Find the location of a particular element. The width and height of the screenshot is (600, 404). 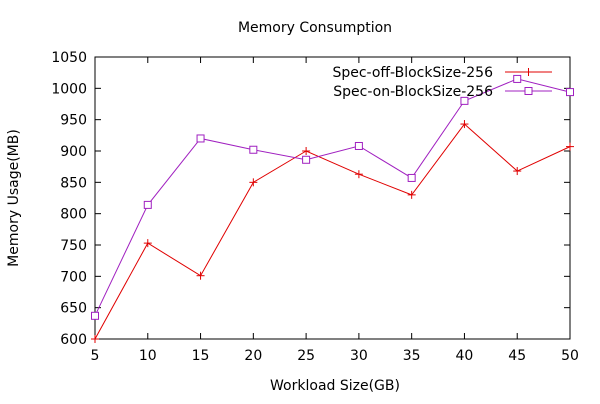

x-tick-label: 25 is located at coordinates (306, 356).